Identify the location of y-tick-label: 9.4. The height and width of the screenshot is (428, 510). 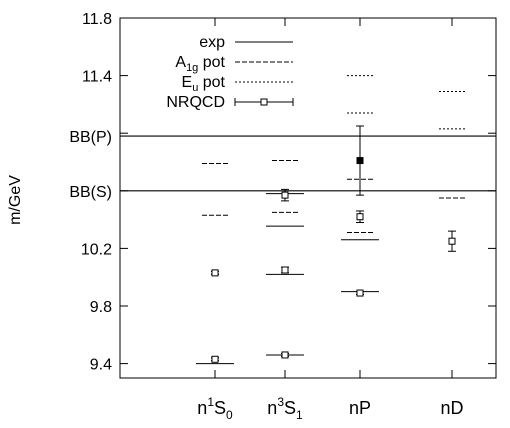
(101, 365).